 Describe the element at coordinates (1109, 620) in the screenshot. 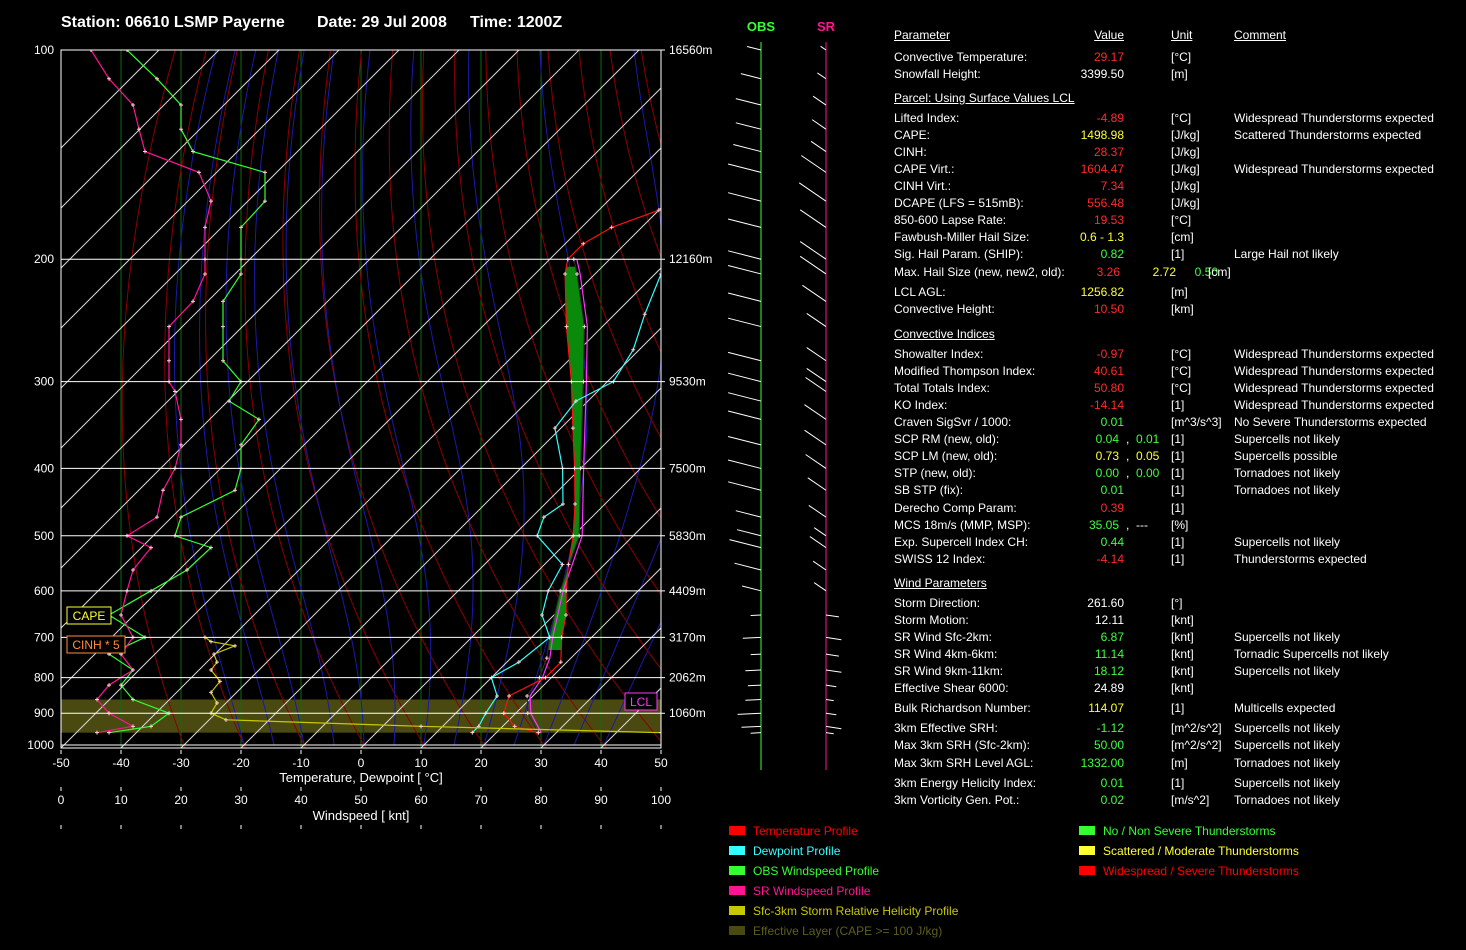

I see `row-value: 12.11` at that location.